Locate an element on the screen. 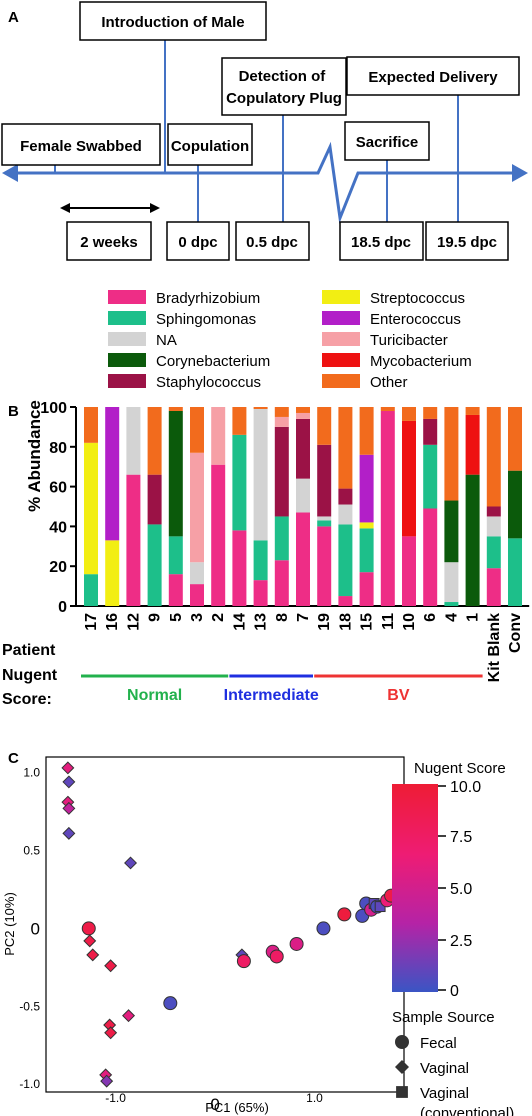 The height and width of the screenshot is (1116, 532). legend-swatch-other is located at coordinates (341, 381).